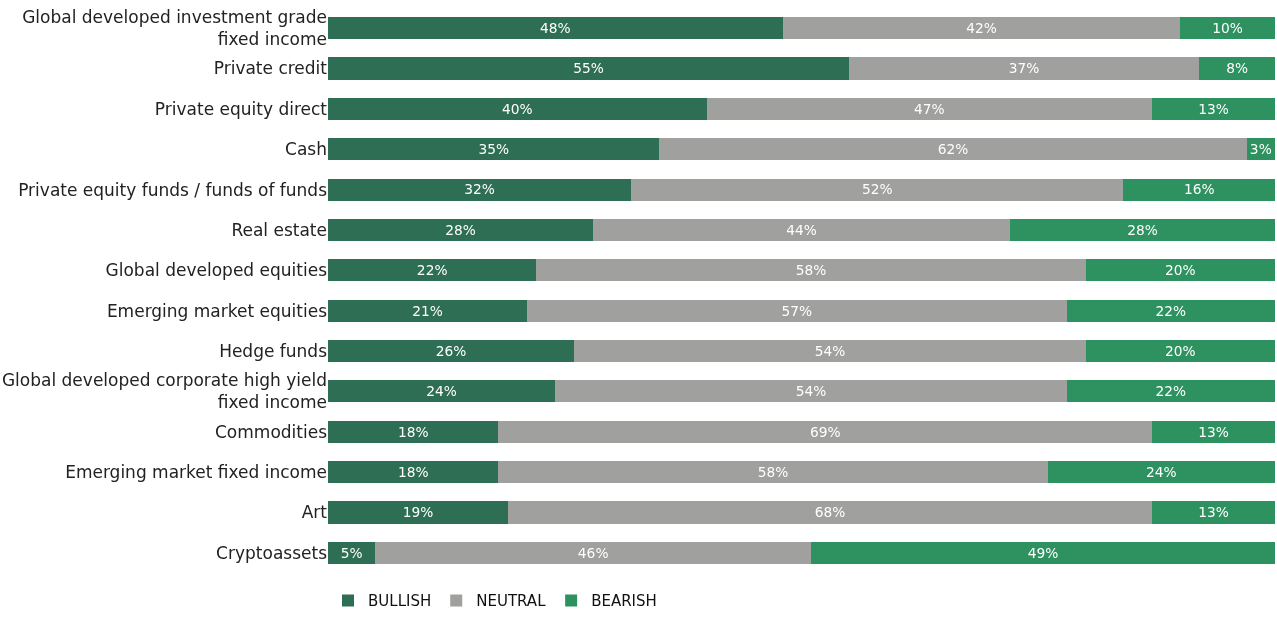 Image resolution: width=1277 pixels, height=619 pixels. What do you see at coordinates (217, 310) in the screenshot?
I see `y-tick-label: Emerging market equities` at bounding box center [217, 310].